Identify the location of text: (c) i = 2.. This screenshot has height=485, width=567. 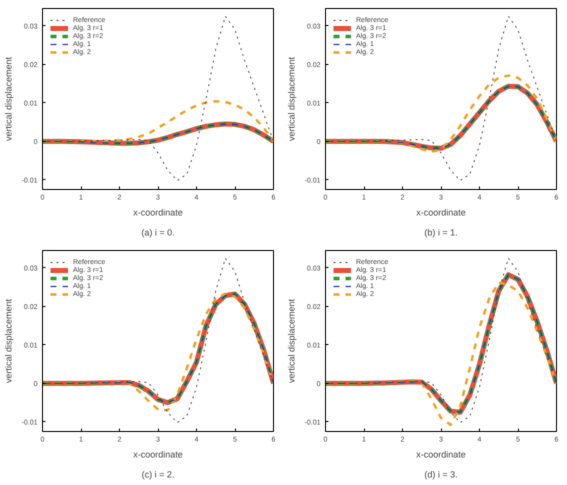
(158, 475).